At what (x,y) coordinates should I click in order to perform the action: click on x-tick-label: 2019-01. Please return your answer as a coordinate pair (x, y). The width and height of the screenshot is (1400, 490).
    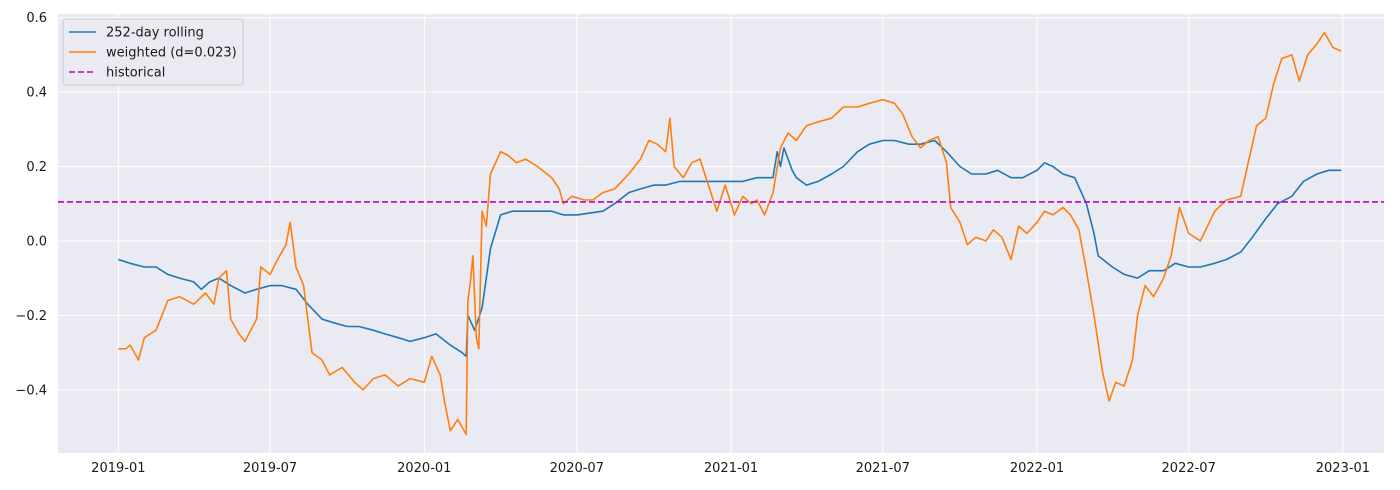
    Looking at the image, I should click on (118, 468).